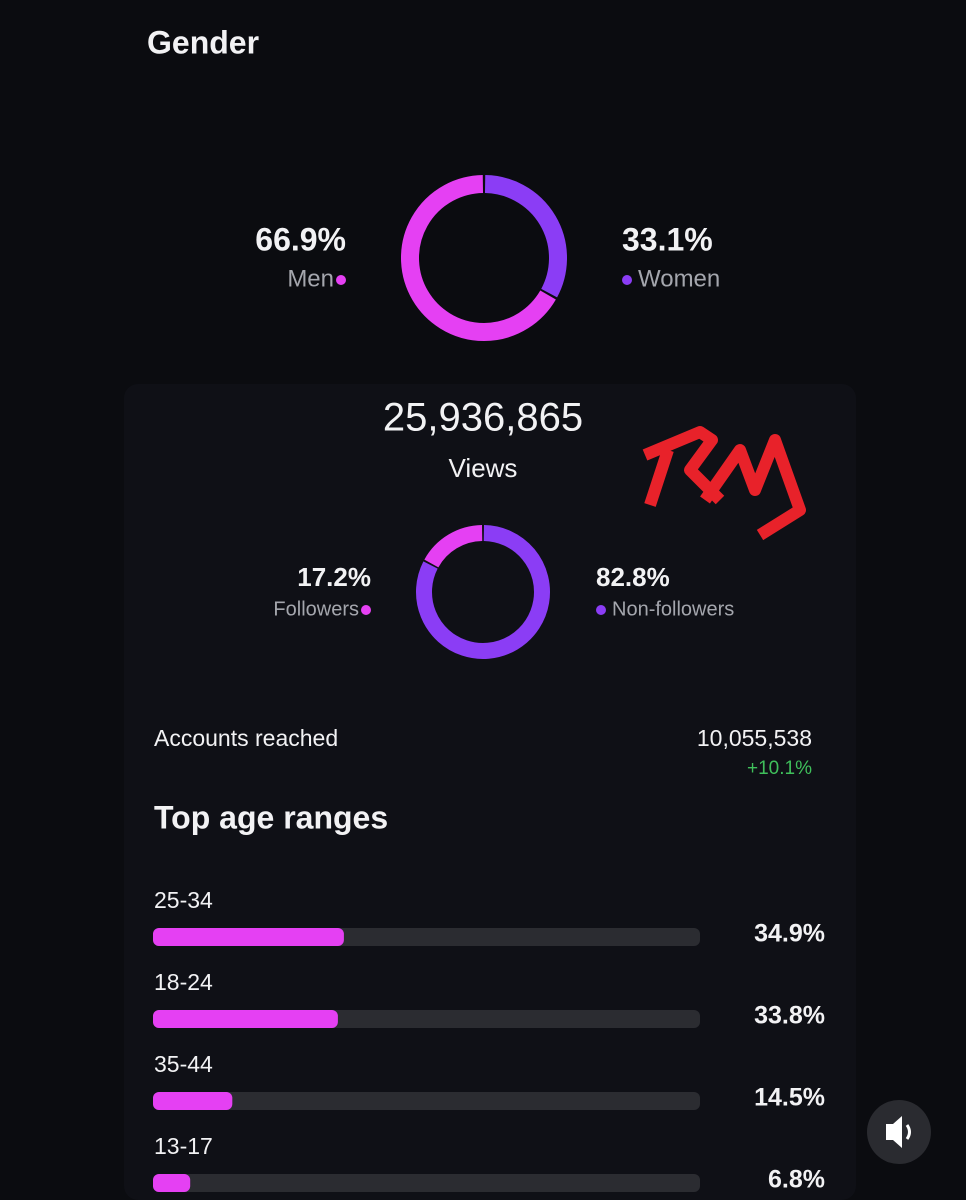 Image resolution: width=966 pixels, height=1200 pixels. What do you see at coordinates (203, 42) in the screenshot?
I see `section-title: Gender` at bounding box center [203, 42].